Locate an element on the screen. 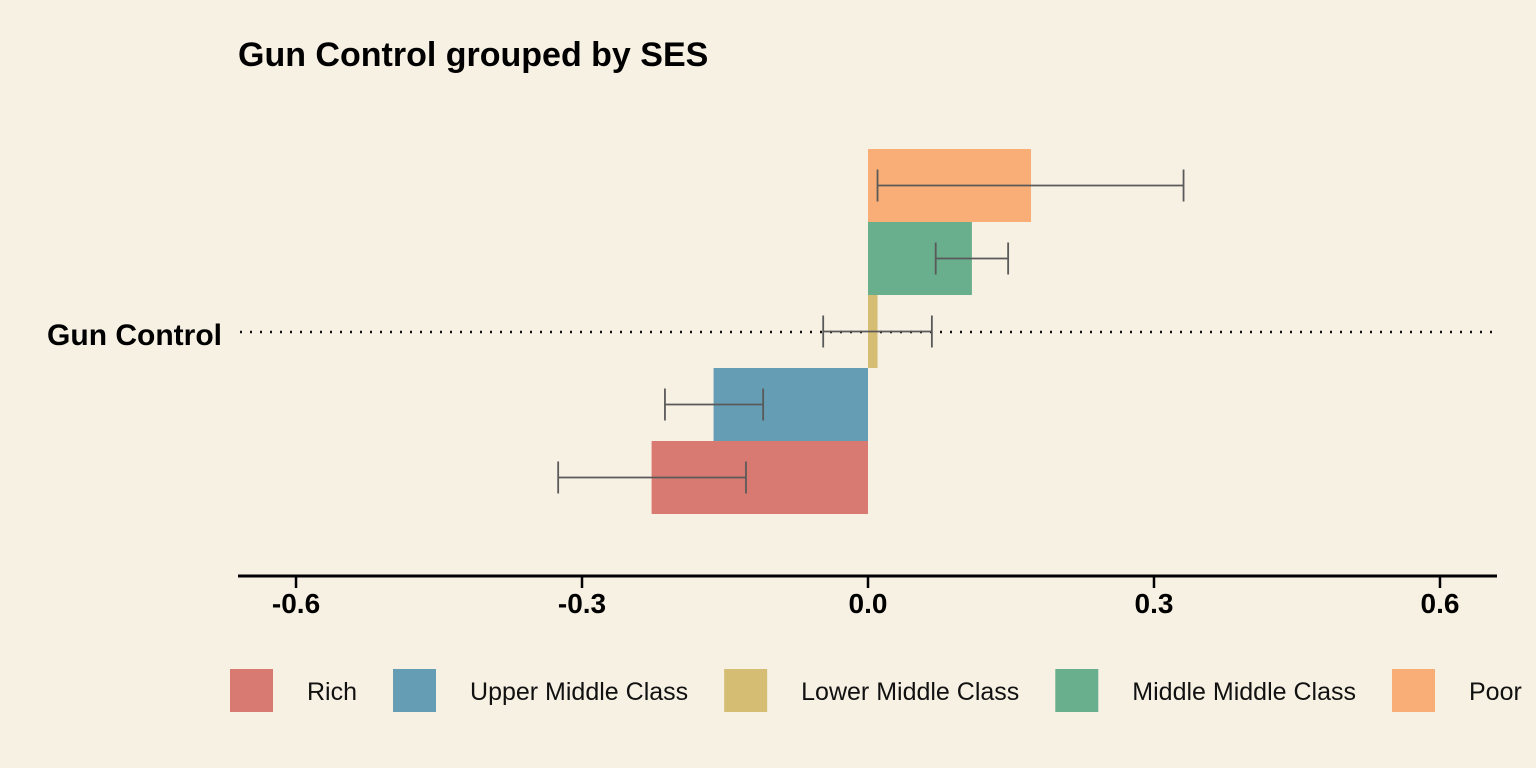 The image size is (1536, 768). legend-label: Poor is located at coordinates (1495, 692).